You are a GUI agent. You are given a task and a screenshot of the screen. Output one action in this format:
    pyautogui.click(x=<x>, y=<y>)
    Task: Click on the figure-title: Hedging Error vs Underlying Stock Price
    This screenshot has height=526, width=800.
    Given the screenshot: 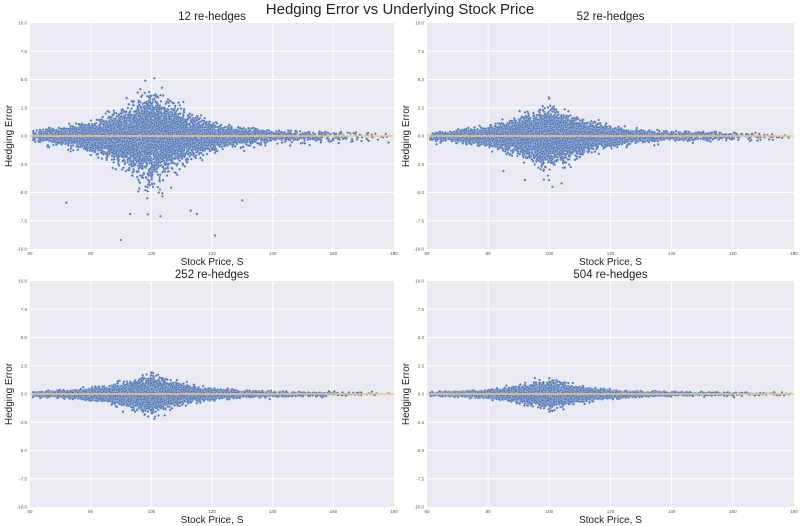 What is the action you would take?
    pyautogui.click(x=400, y=9)
    